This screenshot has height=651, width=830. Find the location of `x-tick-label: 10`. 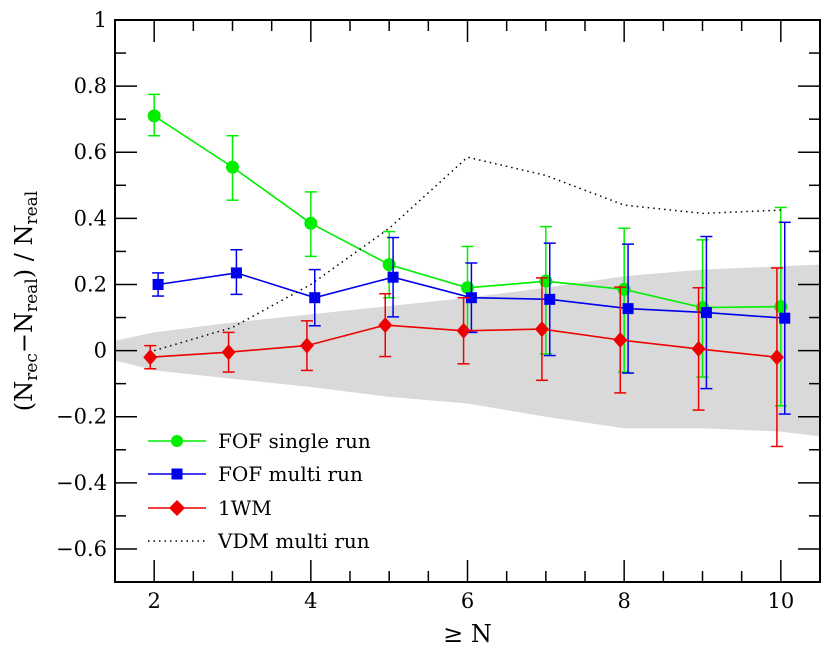

x-tick-label: 10 is located at coordinates (780, 601).